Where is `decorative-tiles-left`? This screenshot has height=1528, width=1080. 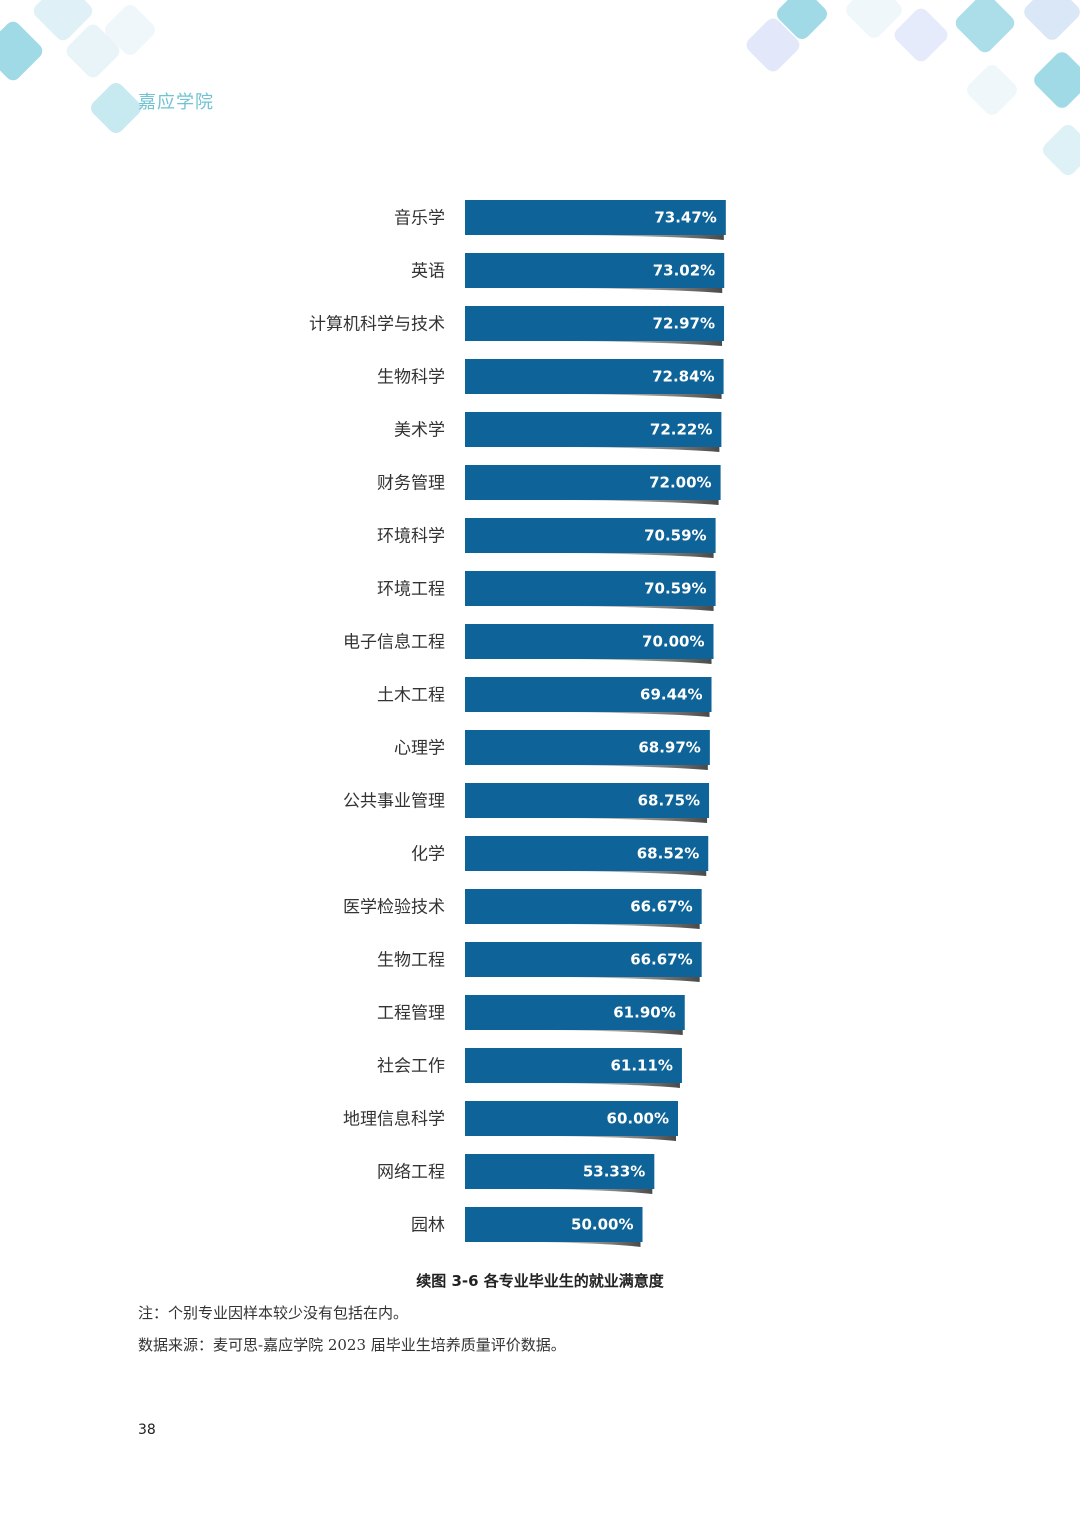
decorative-tiles-left is located at coordinates (77, 66).